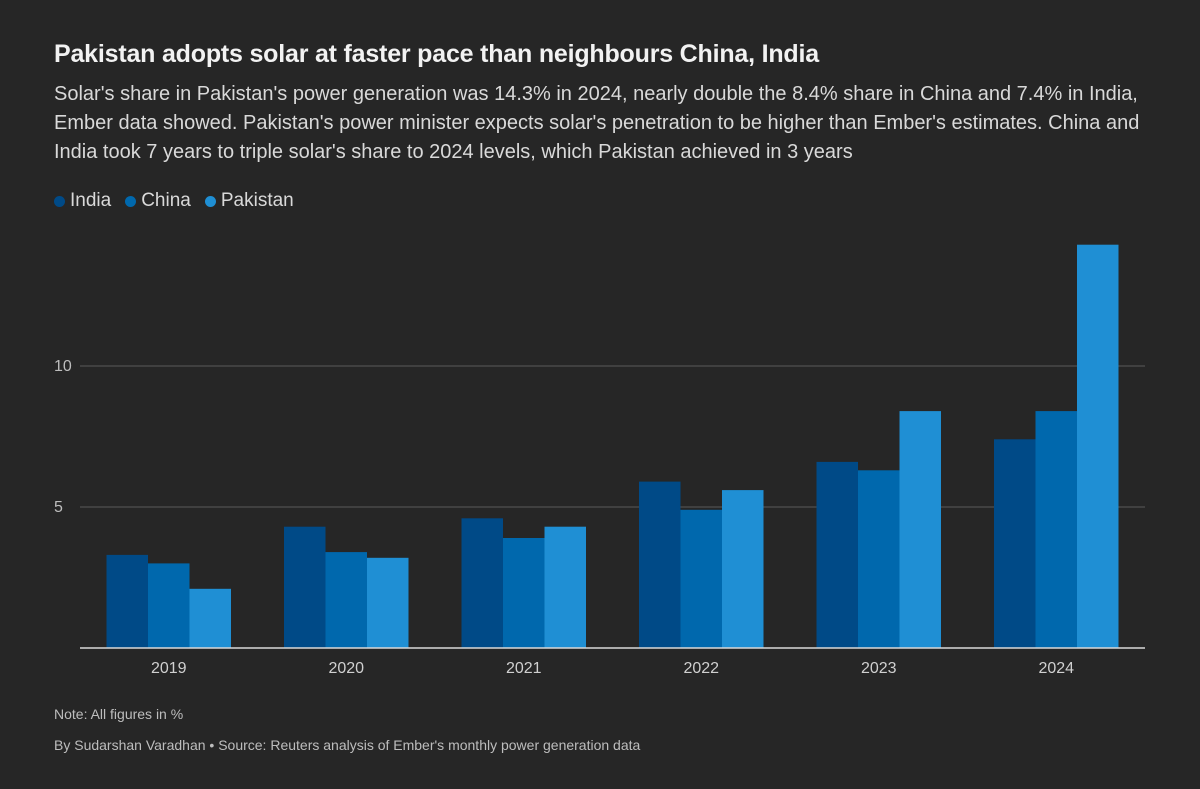  I want to click on bar-china-2021, so click(524, 593).